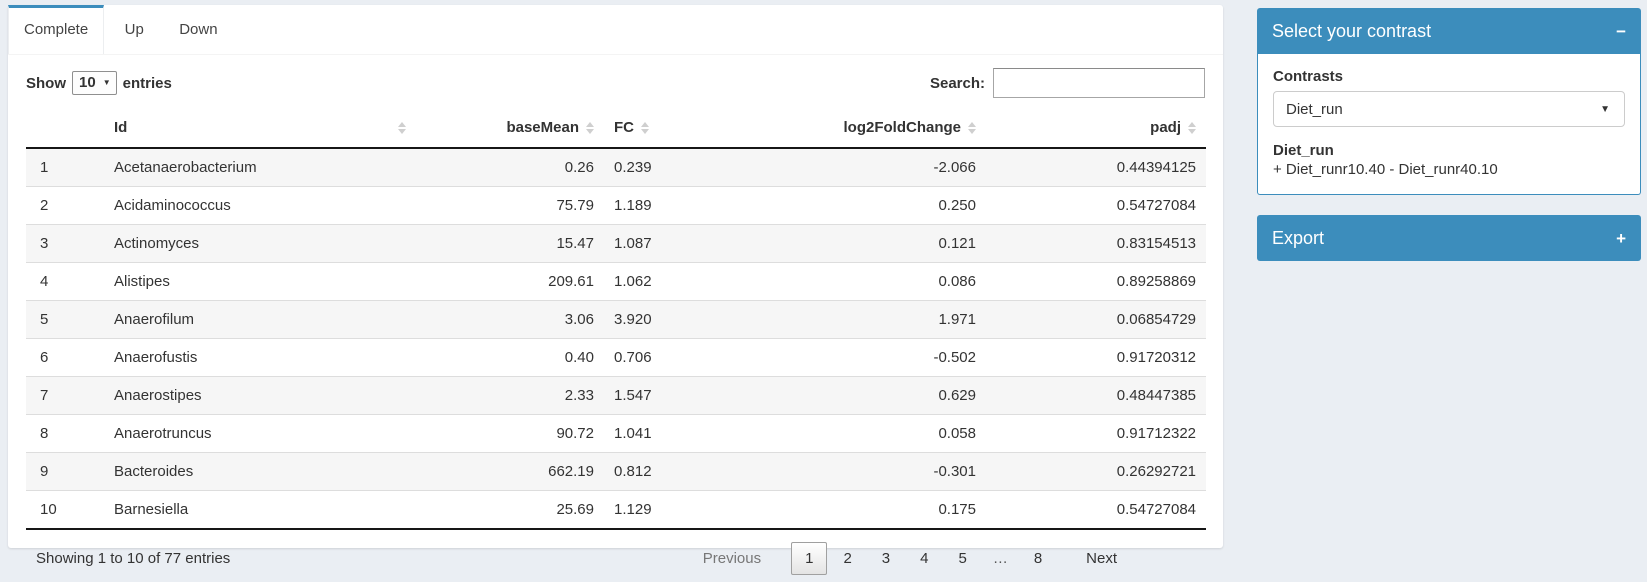  Describe the element at coordinates (902, 127) in the screenshot. I see `column-label: log2FoldChange` at that location.